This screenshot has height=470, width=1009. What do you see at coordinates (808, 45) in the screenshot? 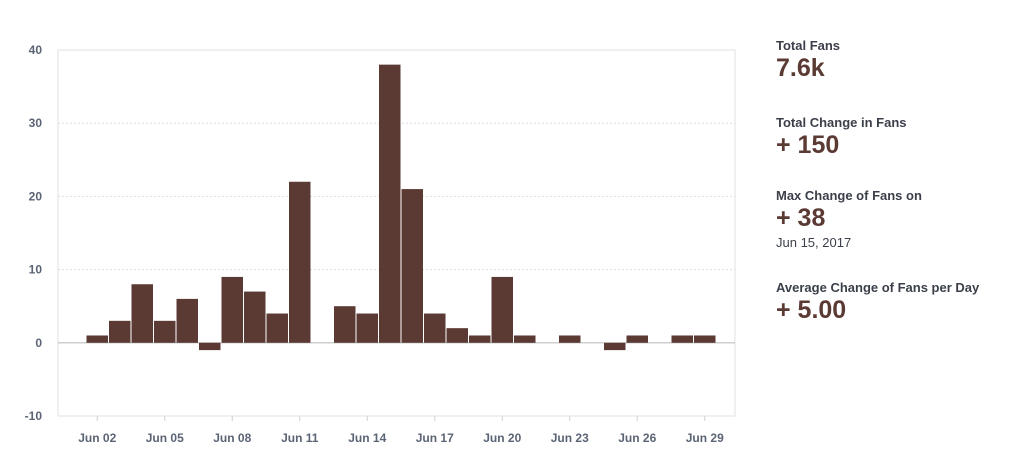
I see `stat-label: Total Fans` at bounding box center [808, 45].